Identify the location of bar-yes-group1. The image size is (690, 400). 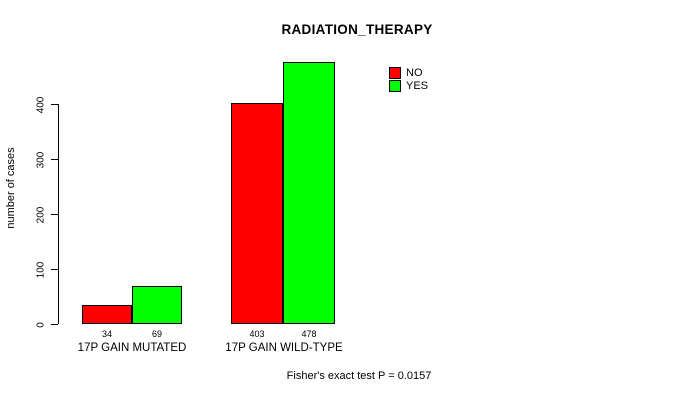
(157, 305).